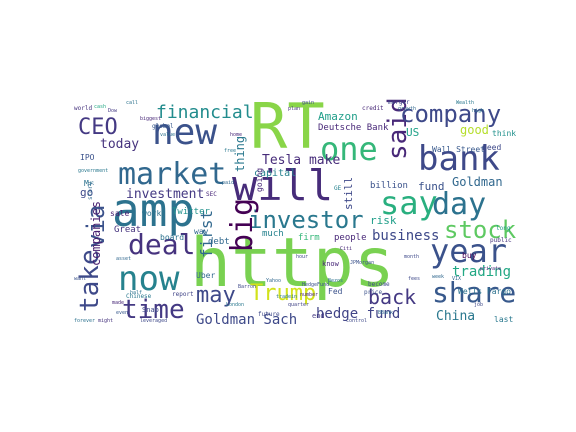  Describe the element at coordinates (119, 213) in the screenshot. I see `cloud-word: sale` at that location.